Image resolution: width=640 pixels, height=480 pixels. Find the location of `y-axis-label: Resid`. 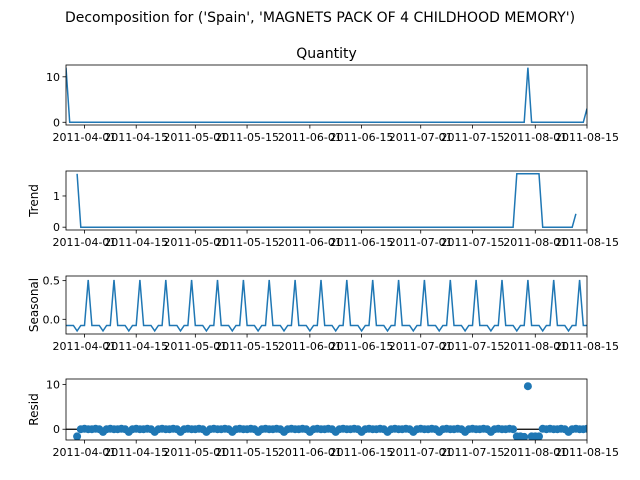

y-axis-label: Resid is located at coordinates (34, 409).